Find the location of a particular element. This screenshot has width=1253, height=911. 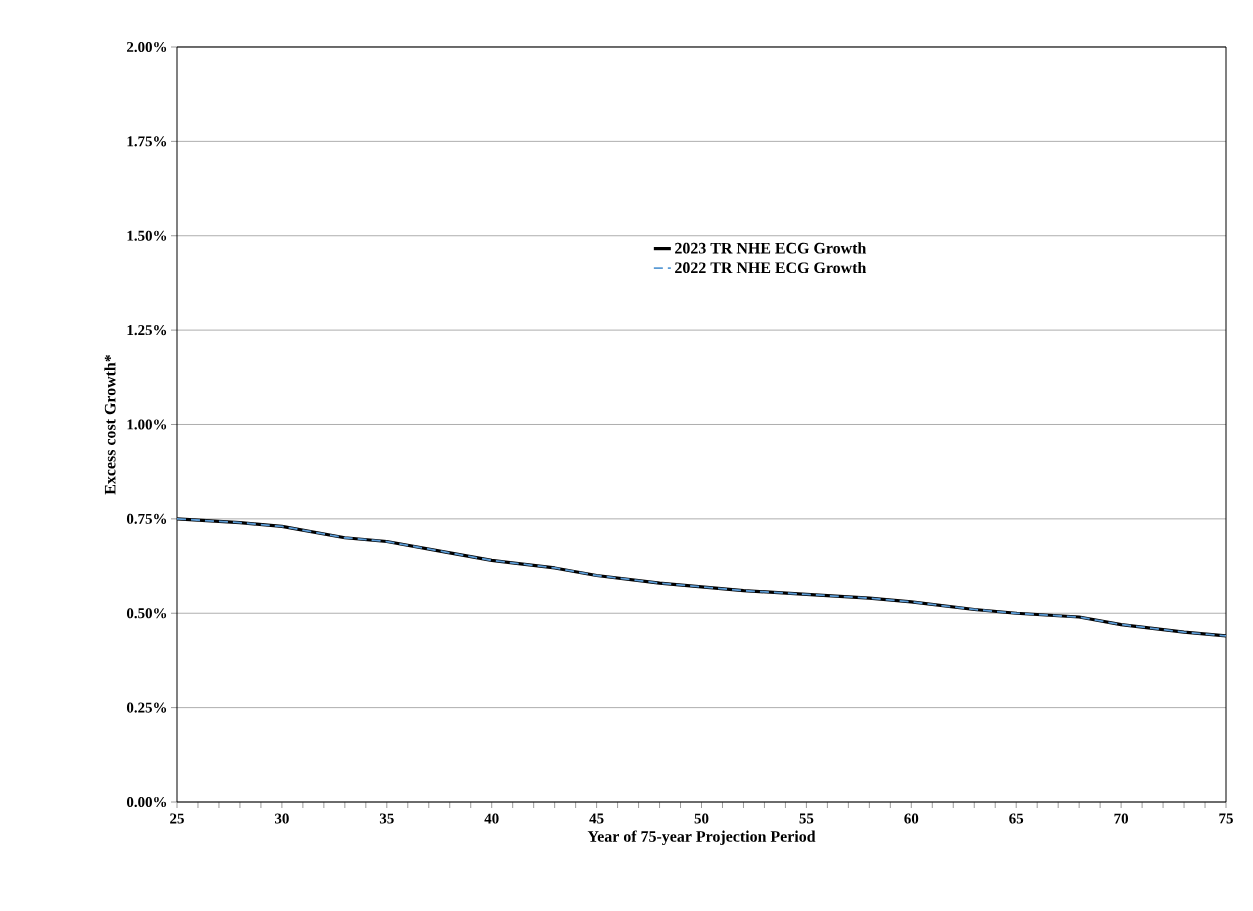

legend-label: 2023 TR NHE ECG Growth is located at coordinates (771, 248).